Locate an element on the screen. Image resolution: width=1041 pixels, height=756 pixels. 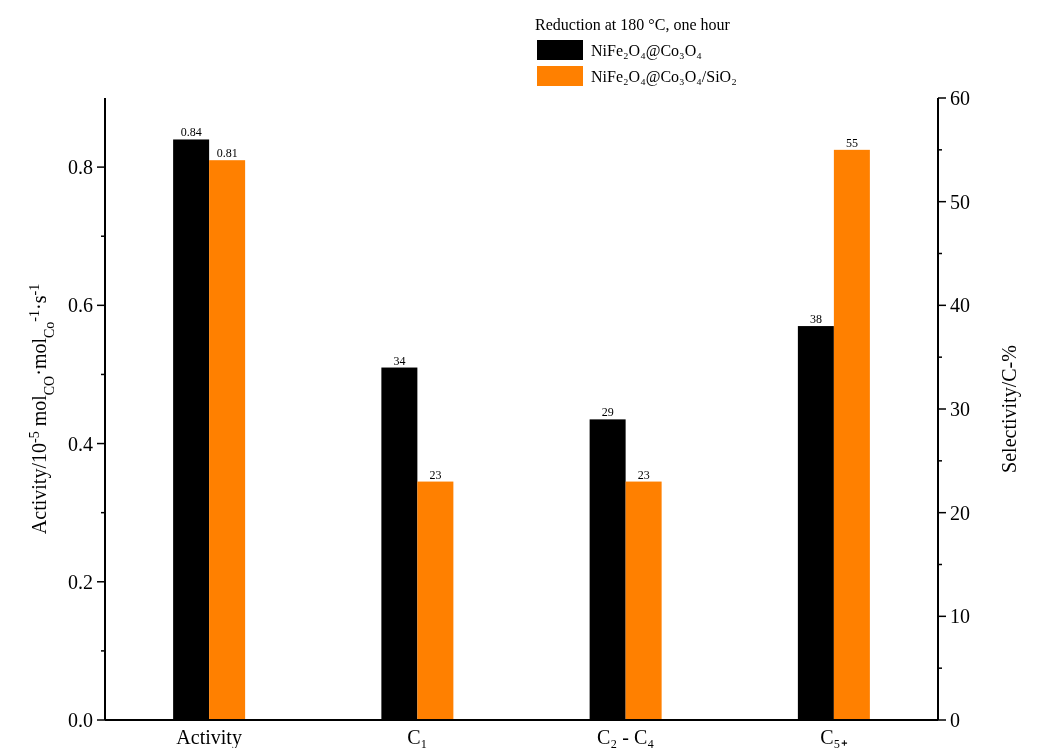
data-label: 55 is located at coordinates (851, 142).